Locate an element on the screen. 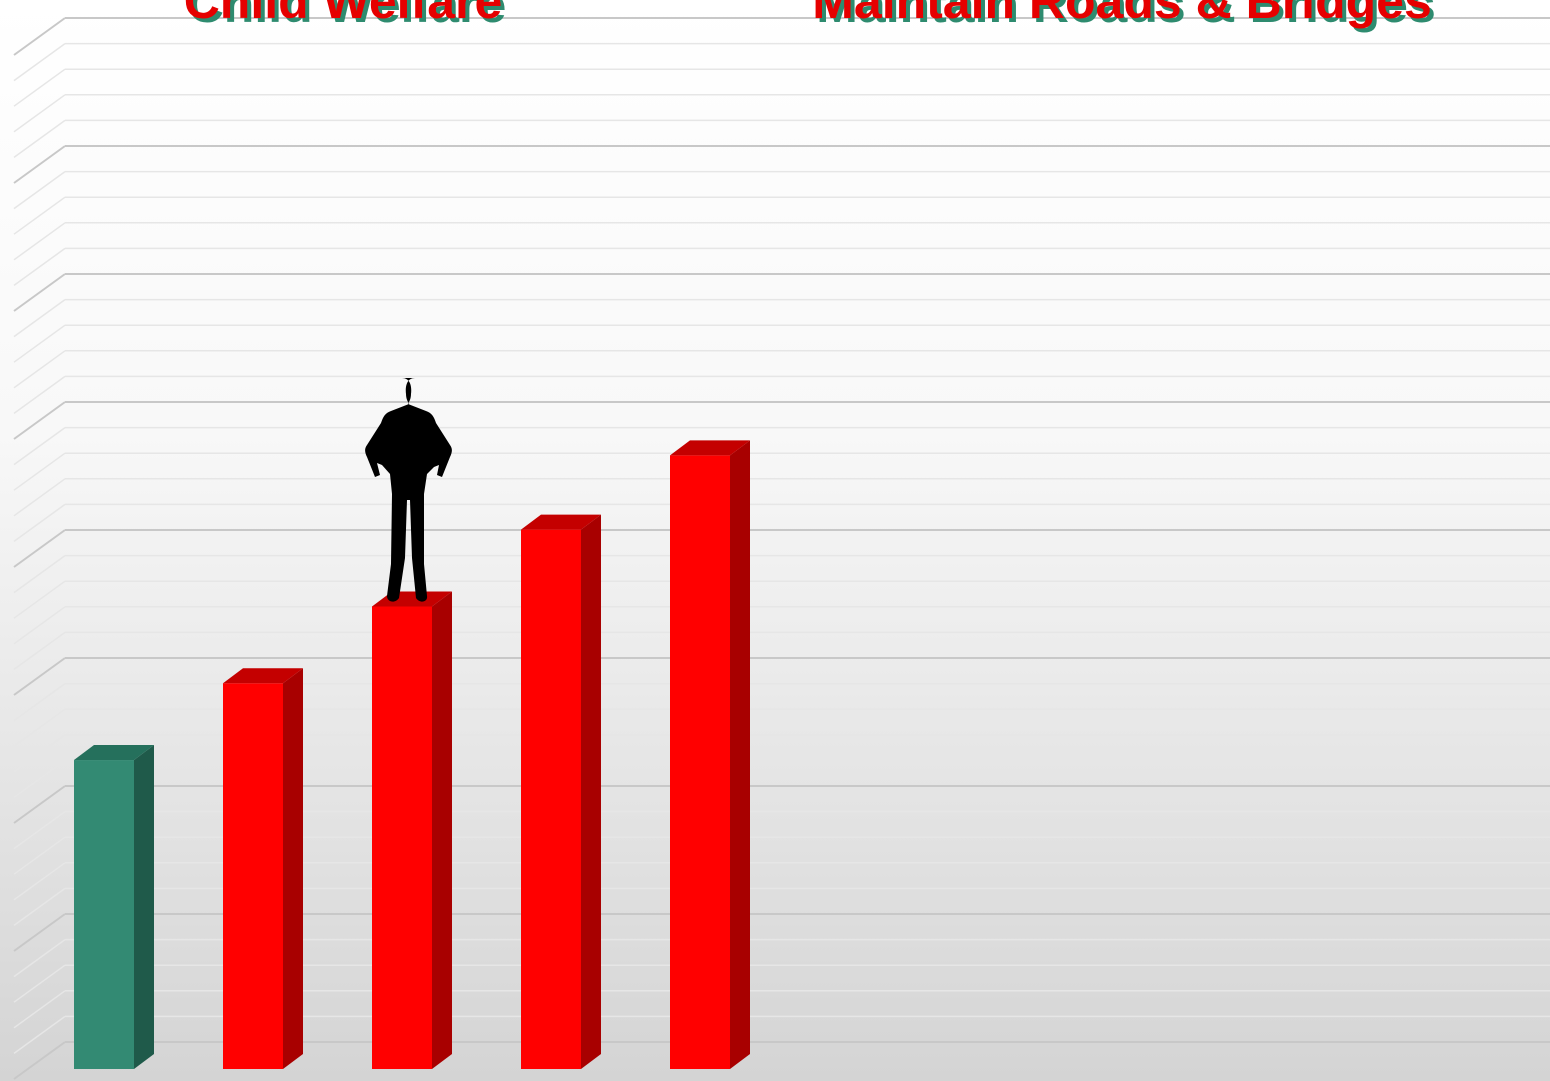  title-shadow: Child Welfare is located at coordinates (347, 16).